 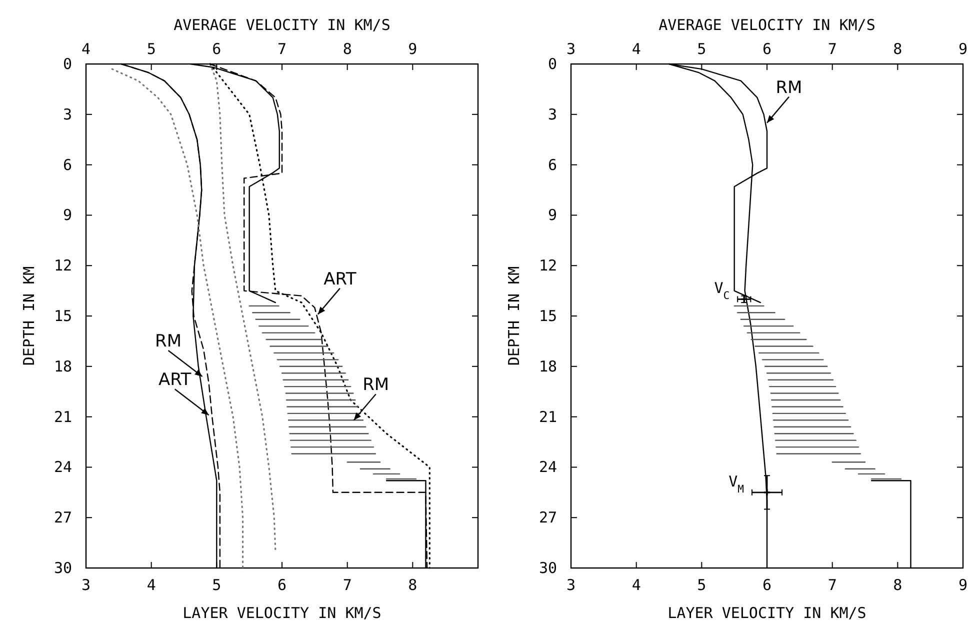 I want to click on x-tick-label: 9, so click(x=963, y=49).